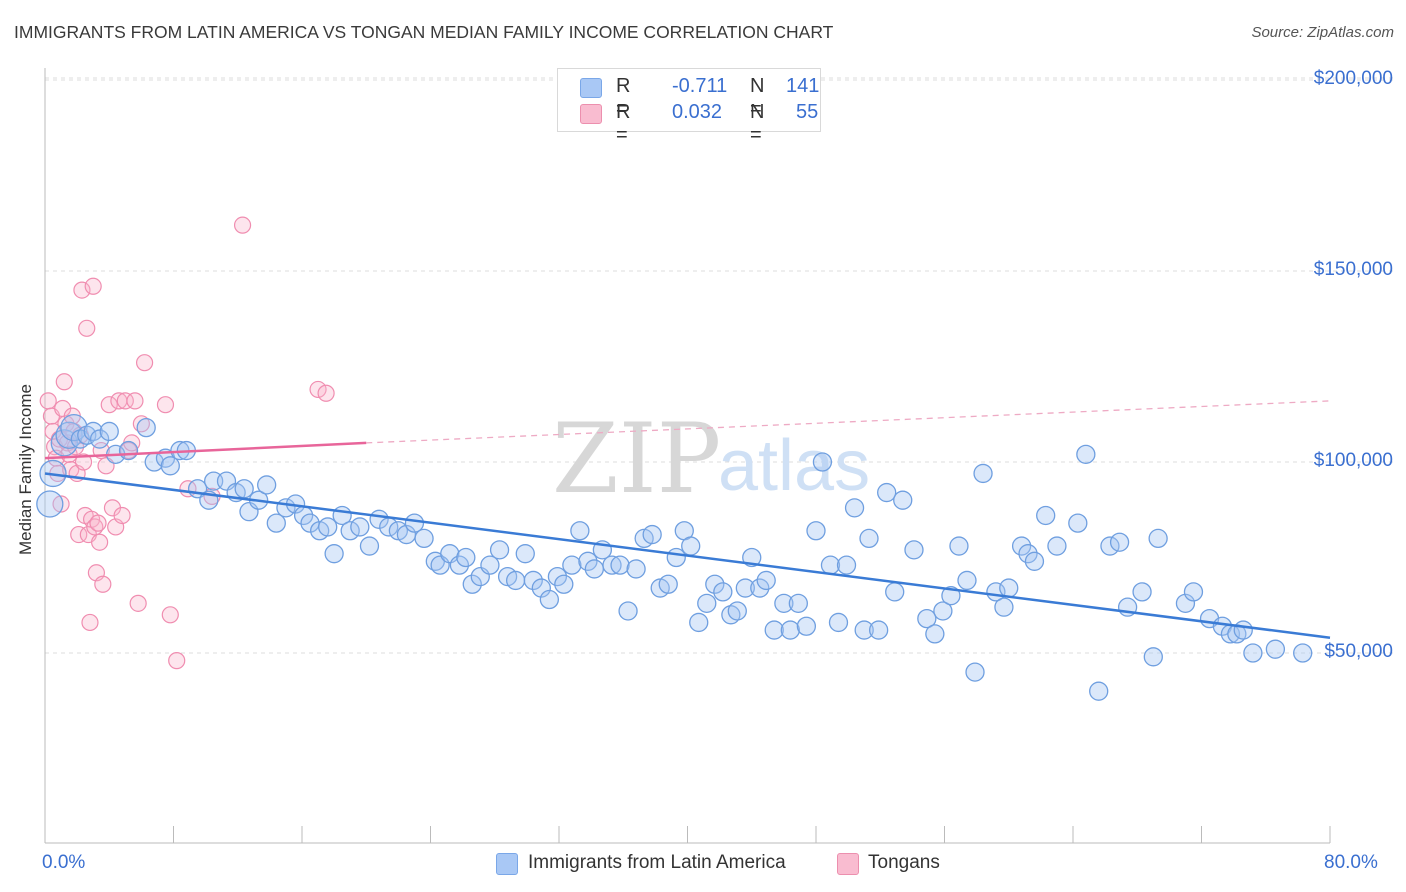  Describe the element at coordinates (848, 864) in the screenshot. I see `bottom-legend-swatch-pink` at that location.